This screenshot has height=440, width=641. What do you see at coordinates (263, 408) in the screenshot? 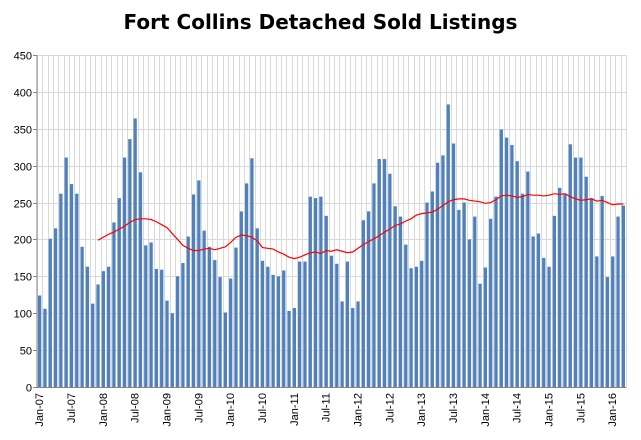
I see `x-tick-label: Jul-10` at bounding box center [263, 408].